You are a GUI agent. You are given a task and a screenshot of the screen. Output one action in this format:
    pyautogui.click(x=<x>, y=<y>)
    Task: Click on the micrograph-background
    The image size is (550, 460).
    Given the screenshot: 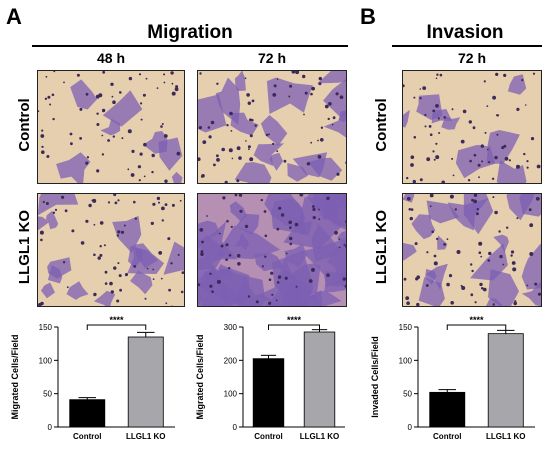 What is the action you would take?
    pyautogui.click(x=111, y=250)
    